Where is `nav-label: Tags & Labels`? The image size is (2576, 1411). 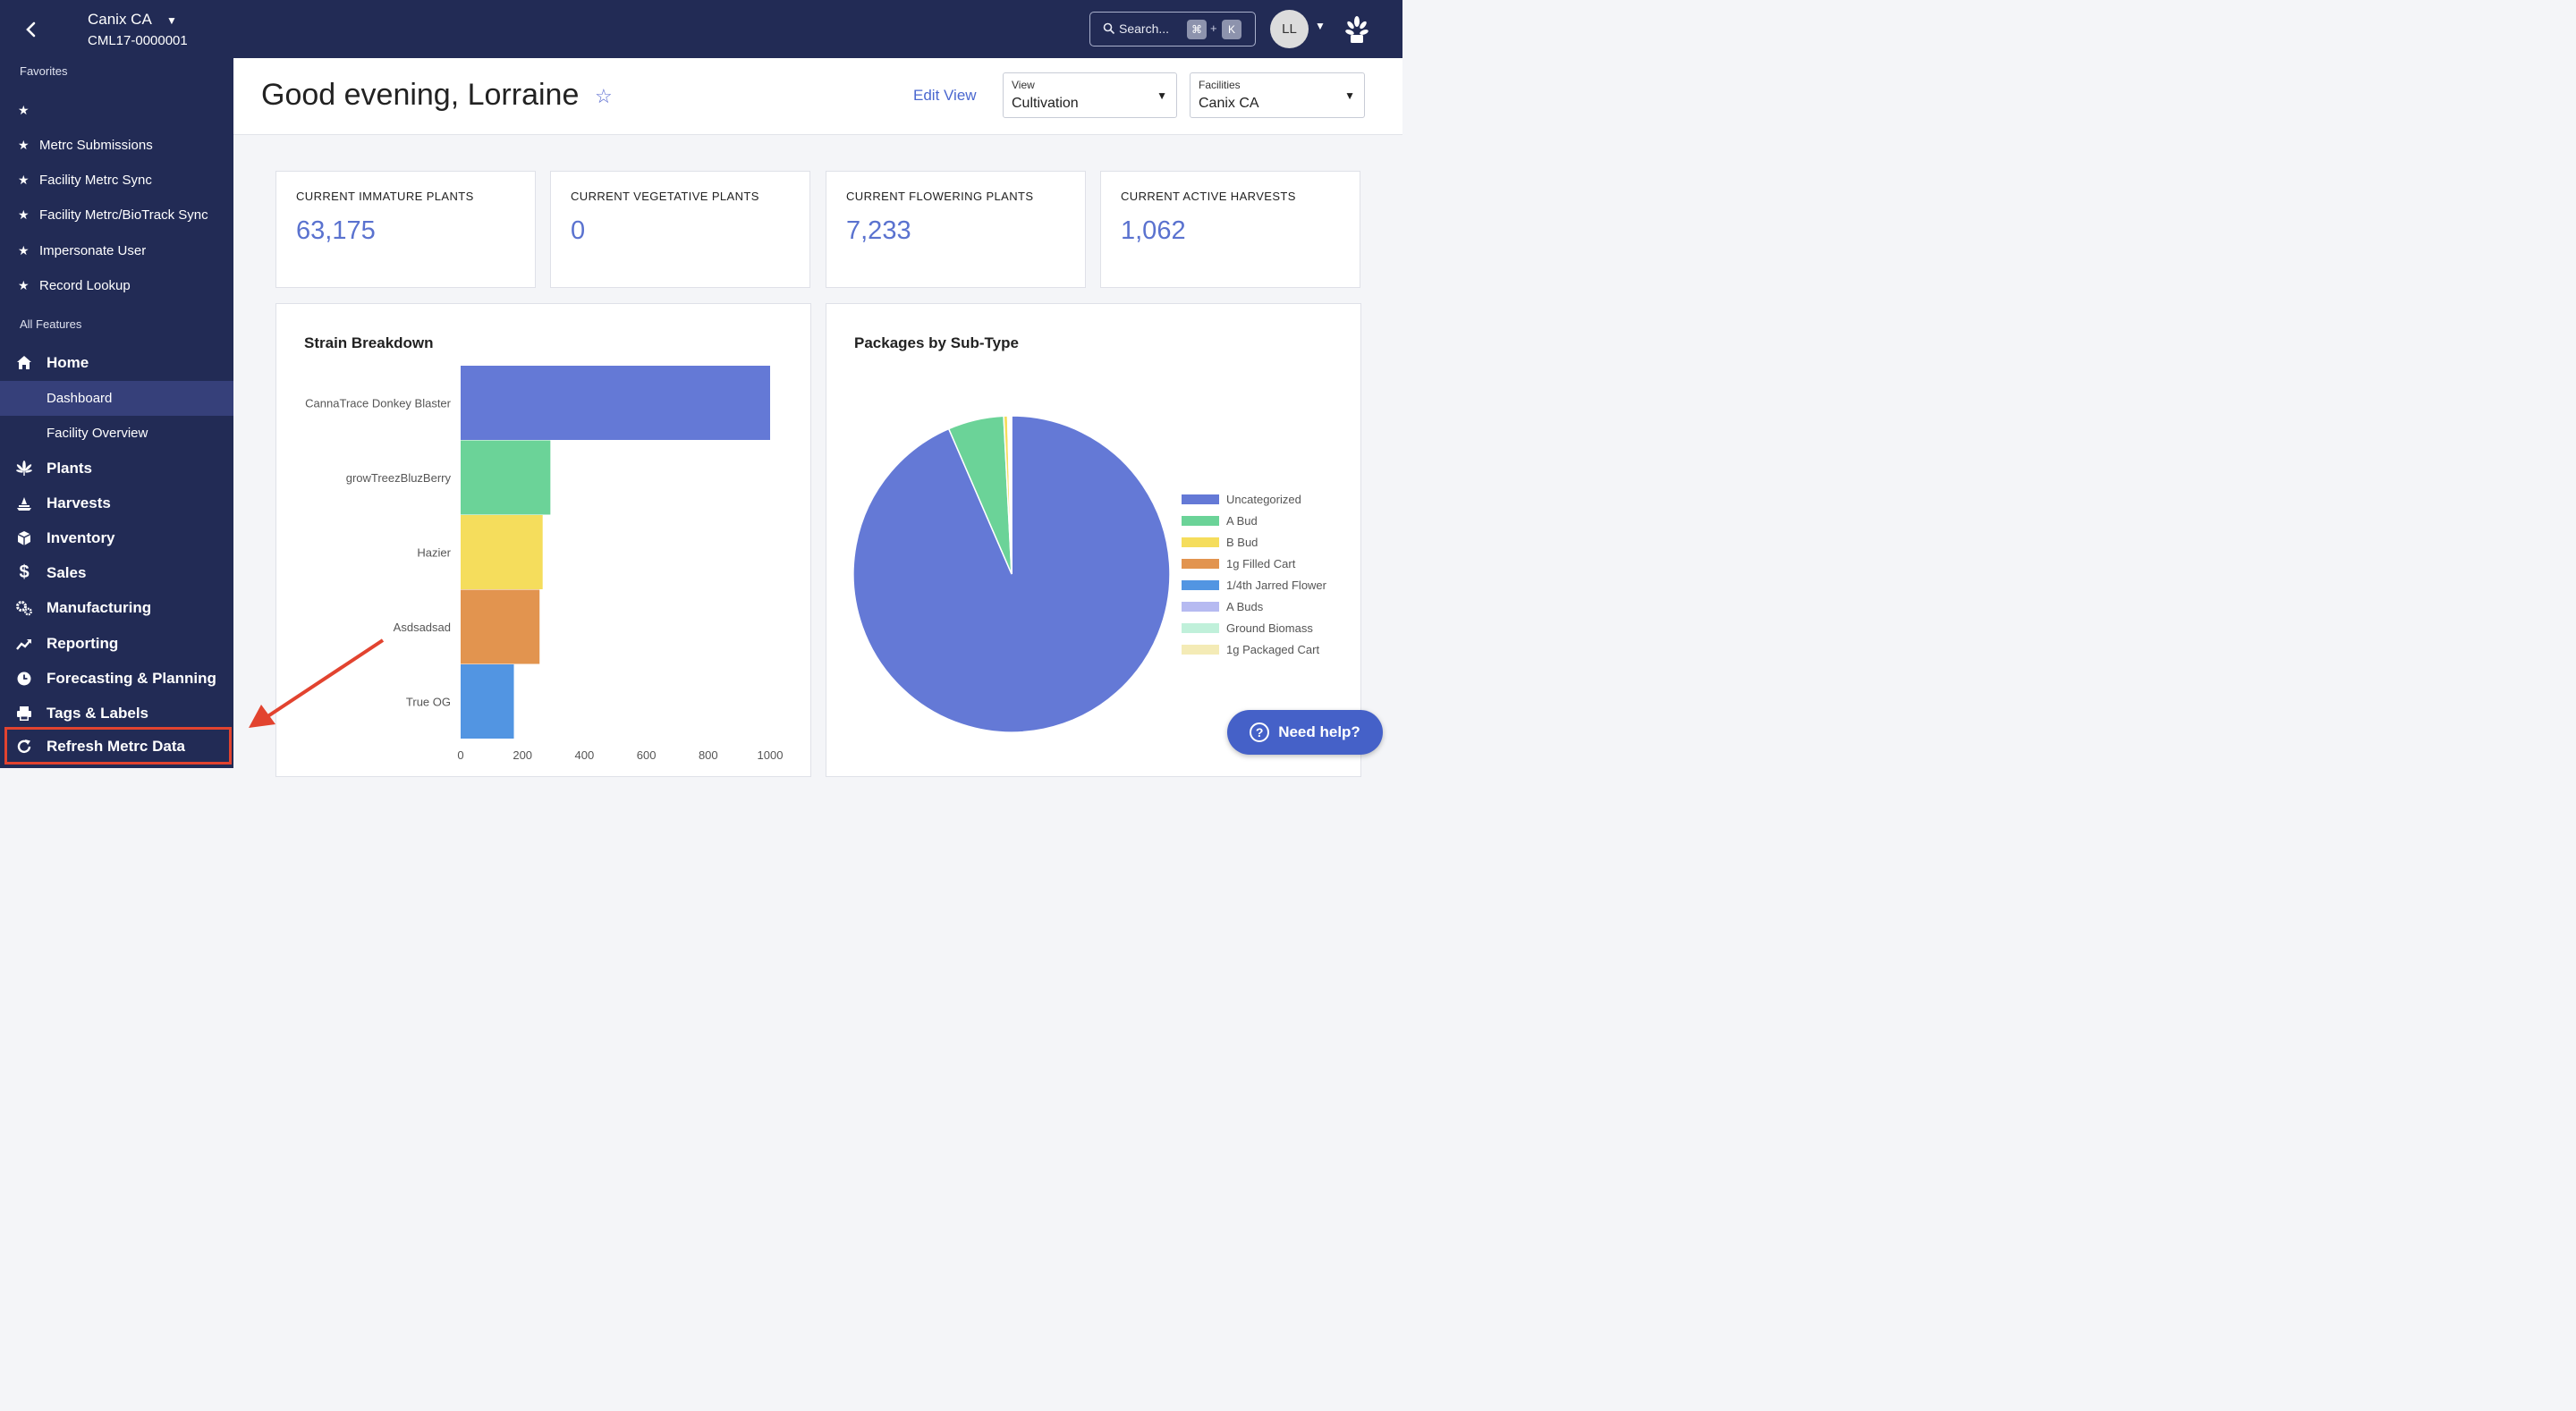 nav-label: Tags & Labels is located at coordinates (97, 713).